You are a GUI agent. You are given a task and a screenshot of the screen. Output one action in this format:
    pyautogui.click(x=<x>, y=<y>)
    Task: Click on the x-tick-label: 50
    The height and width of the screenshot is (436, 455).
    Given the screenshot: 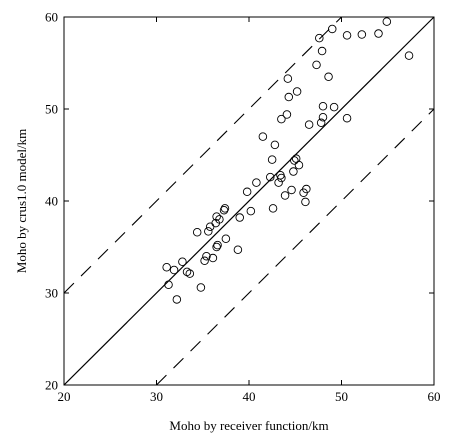 What is the action you would take?
    pyautogui.click(x=341, y=396)
    